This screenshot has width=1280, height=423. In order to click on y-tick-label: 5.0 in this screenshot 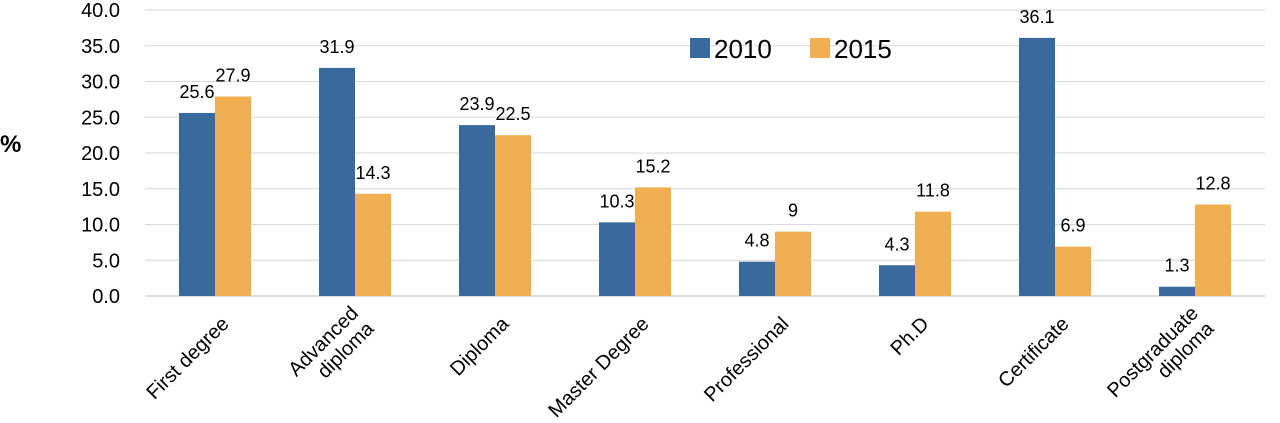, I will do `click(106, 261)`.